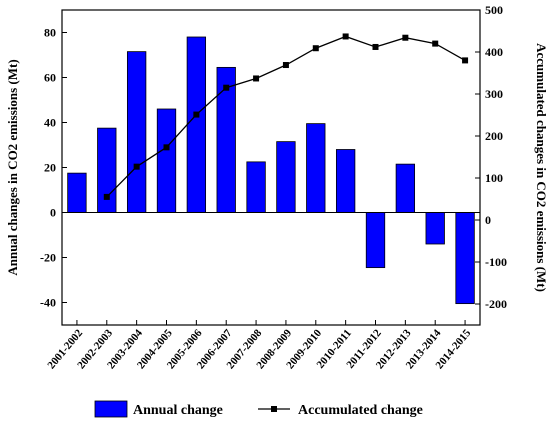  Describe the element at coordinates (226, 87) in the screenshot. I see `point-2006-2007` at that location.